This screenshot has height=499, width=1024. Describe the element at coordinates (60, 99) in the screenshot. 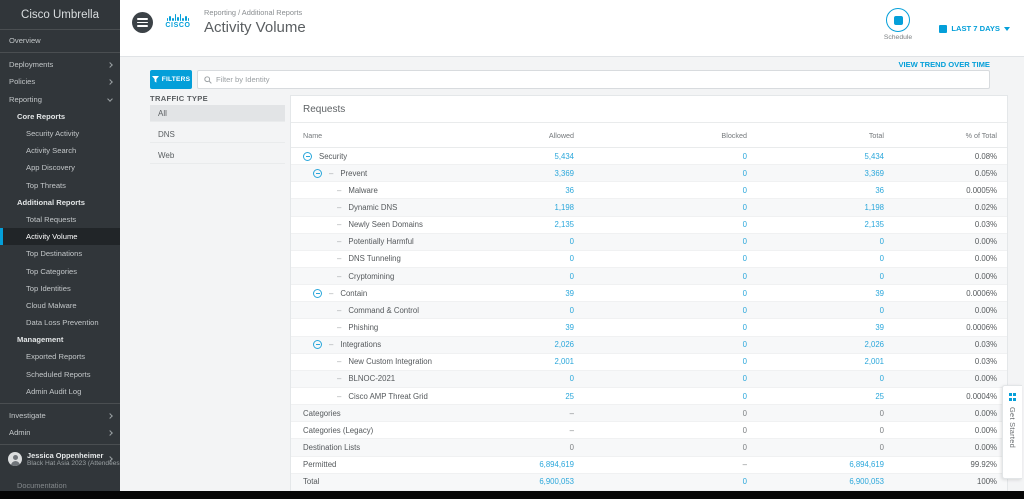

I see `sidebar-item-reporting: Reporting` at that location.